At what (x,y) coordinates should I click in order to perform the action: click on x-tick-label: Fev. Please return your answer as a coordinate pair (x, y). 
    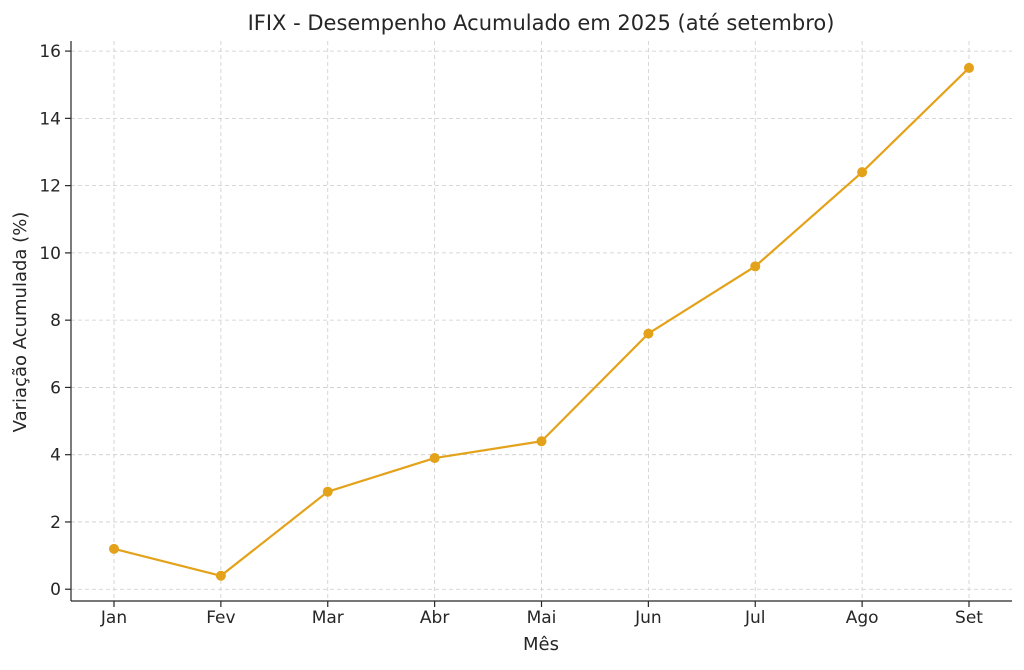
    Looking at the image, I should click on (220, 618).